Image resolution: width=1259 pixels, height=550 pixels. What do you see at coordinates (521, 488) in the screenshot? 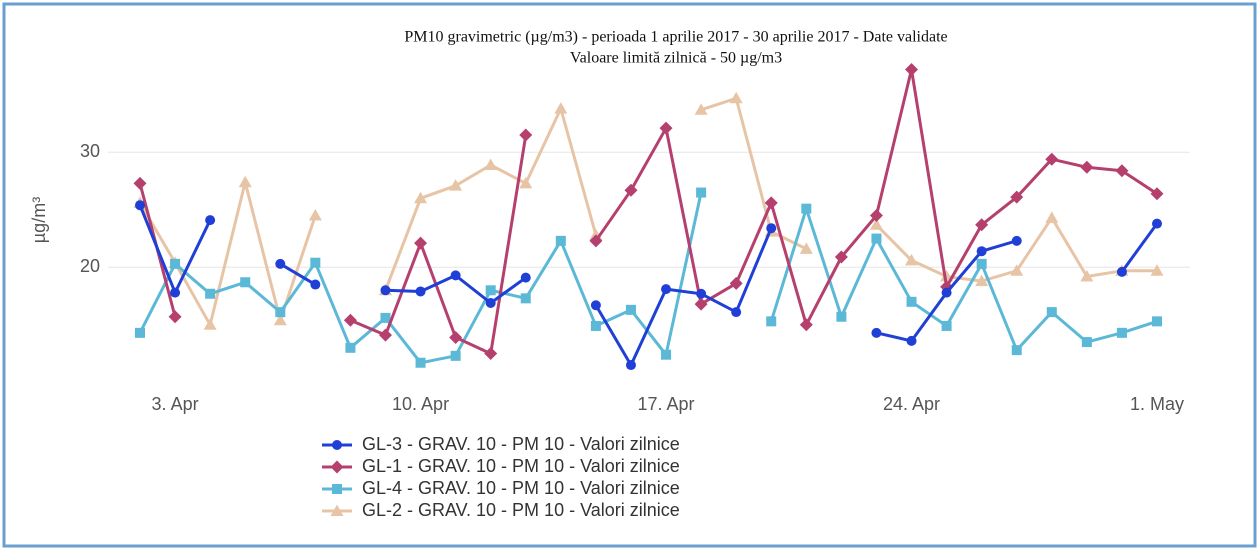
I see `legend-label: GL-4 - GRAV. 10 - PM 10 - Valori zilnice` at bounding box center [521, 488].